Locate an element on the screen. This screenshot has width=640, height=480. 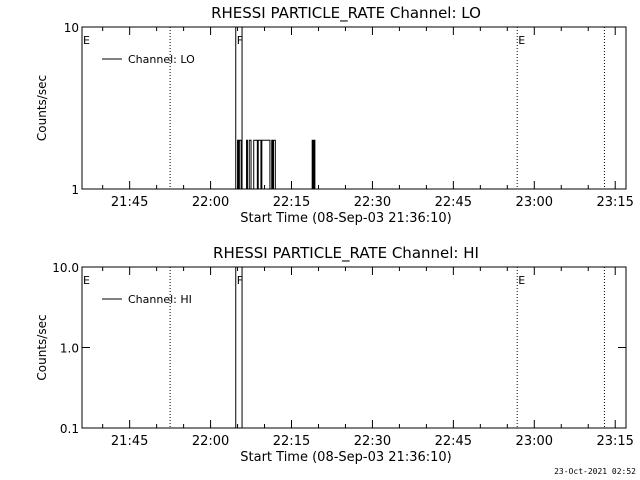
y-tick-label: 0.1 is located at coordinates (69, 429).